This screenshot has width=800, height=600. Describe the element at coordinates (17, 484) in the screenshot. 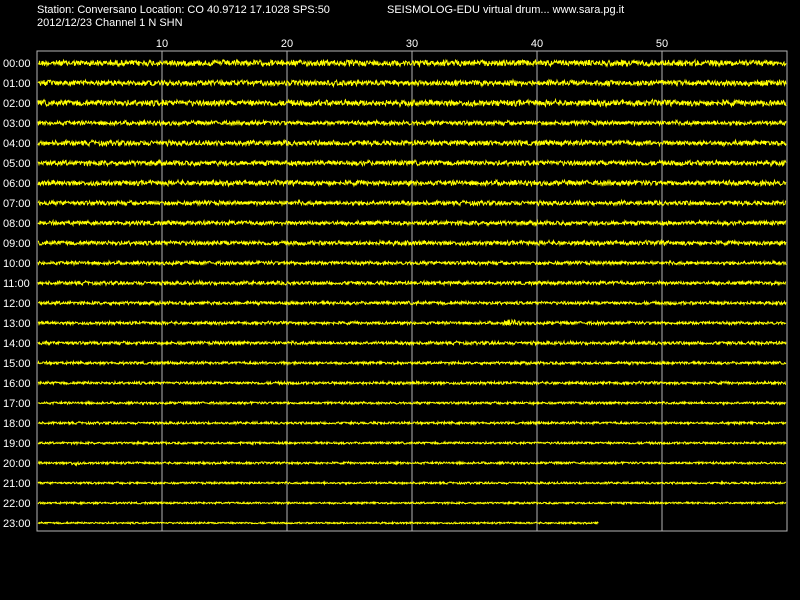

I see `row-time-label: 21:00` at that location.